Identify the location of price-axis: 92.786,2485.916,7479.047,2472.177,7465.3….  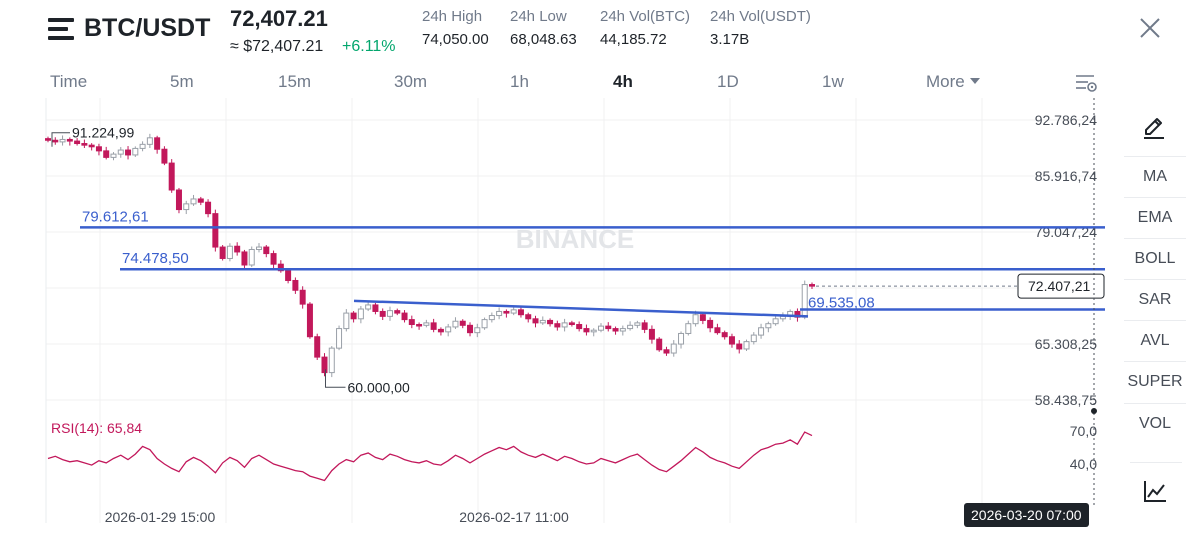
(1066, 260).